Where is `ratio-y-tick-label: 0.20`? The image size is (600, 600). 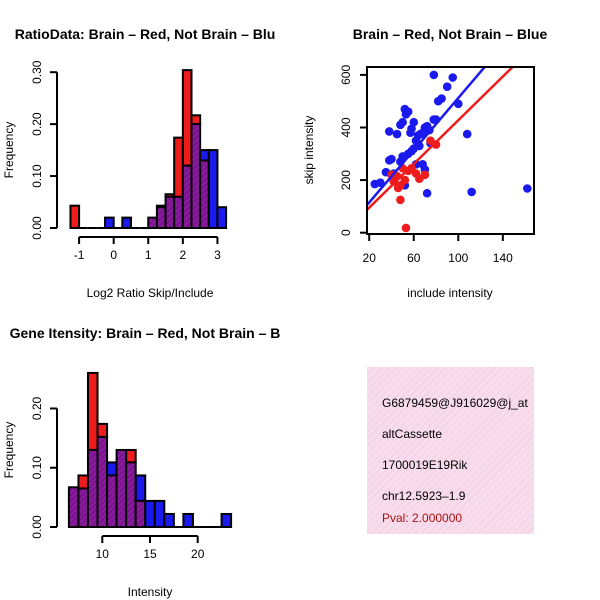
ratio-y-tick-label: 0.20 is located at coordinates (37, 124).